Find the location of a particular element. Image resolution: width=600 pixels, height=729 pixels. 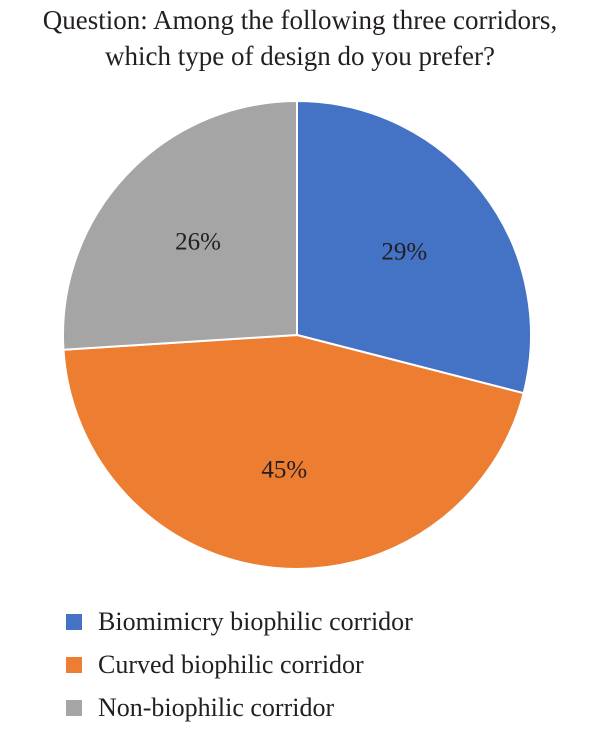

legend-swatch-biomimicry is located at coordinates (74, 621).